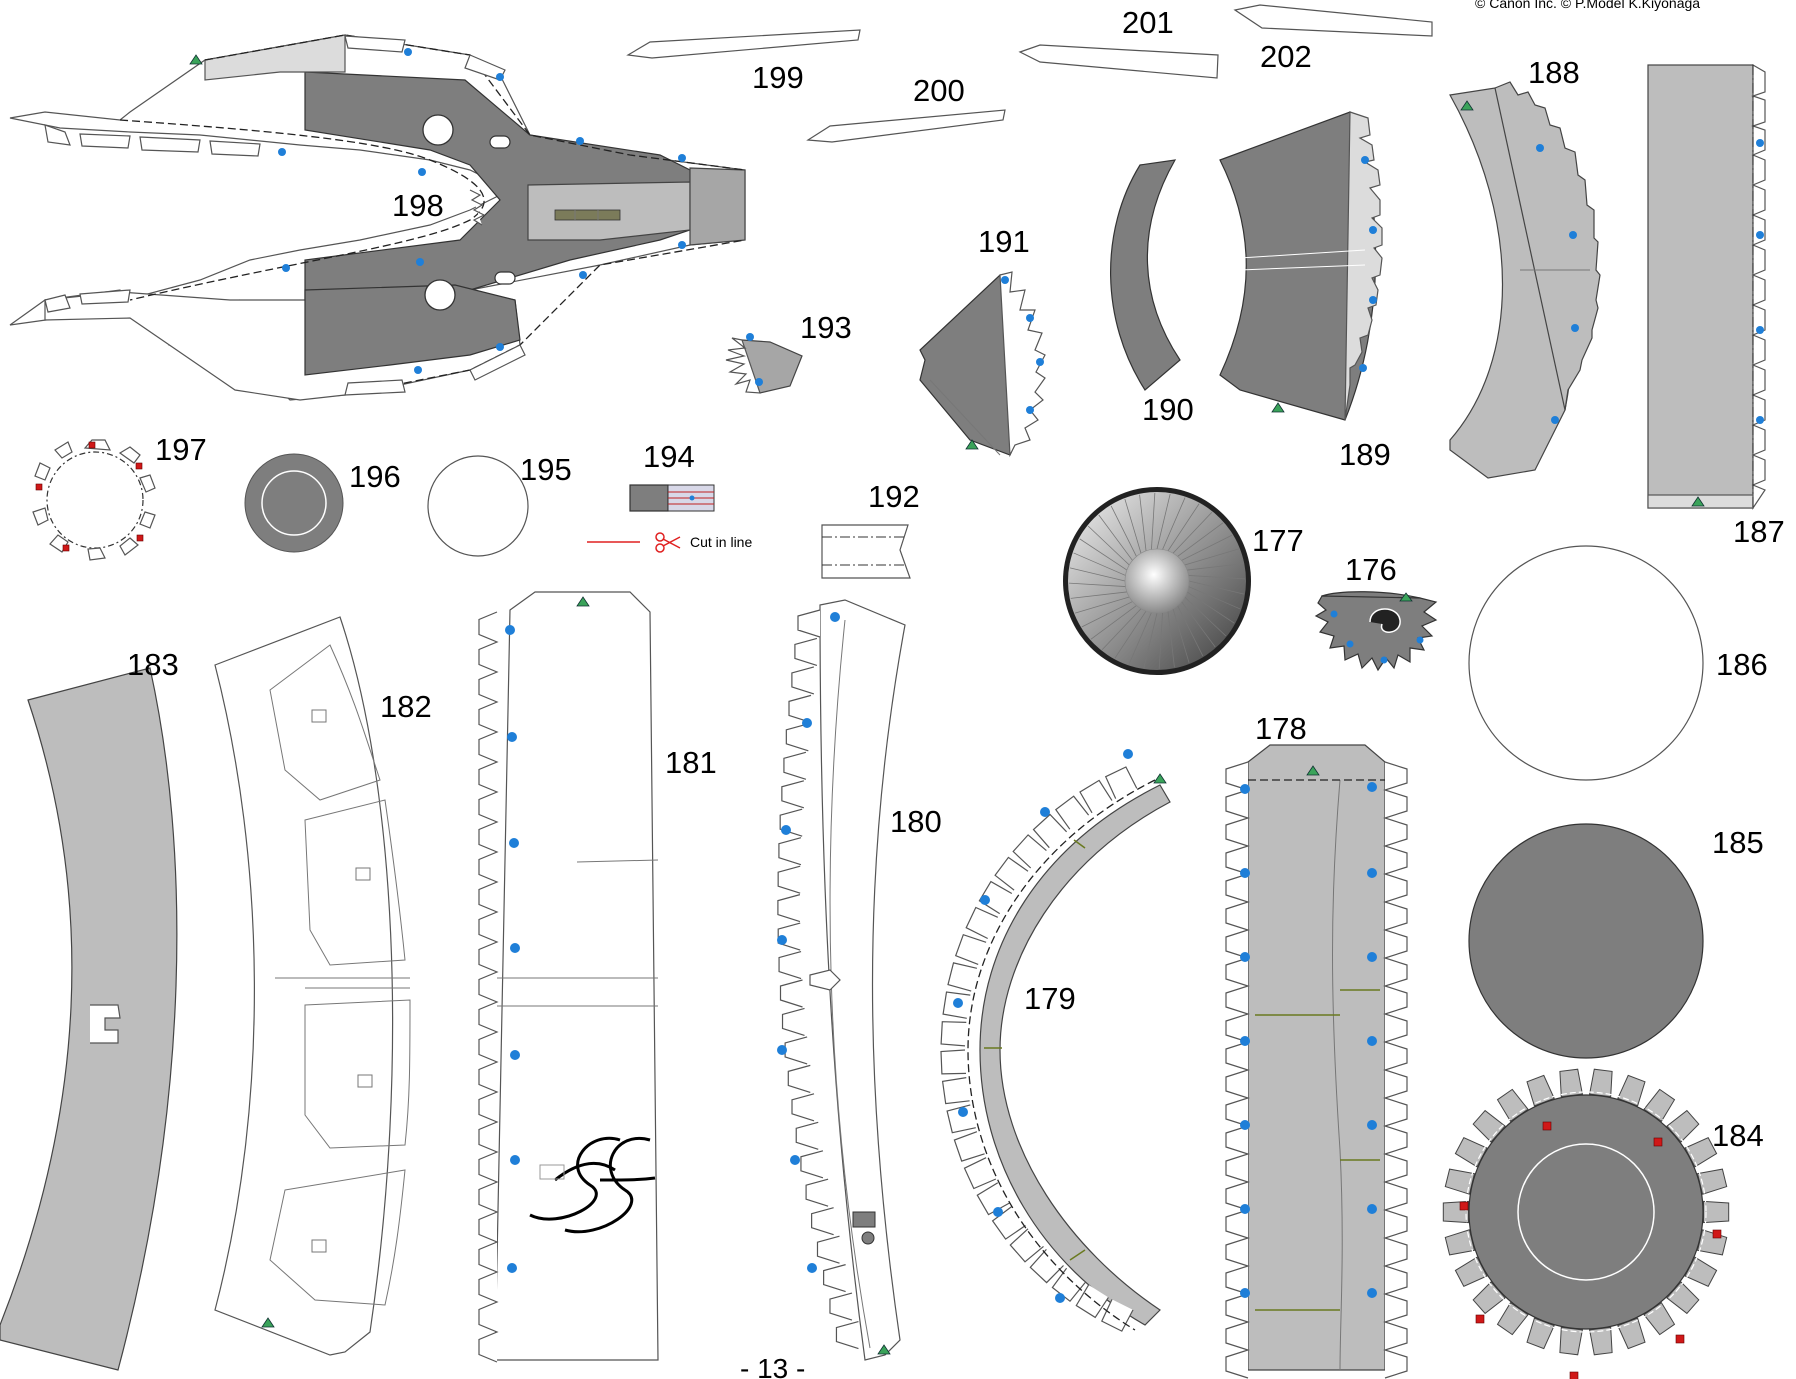 This screenshot has width=1796, height=1379. I want to click on label-188: 188, so click(1554, 72).